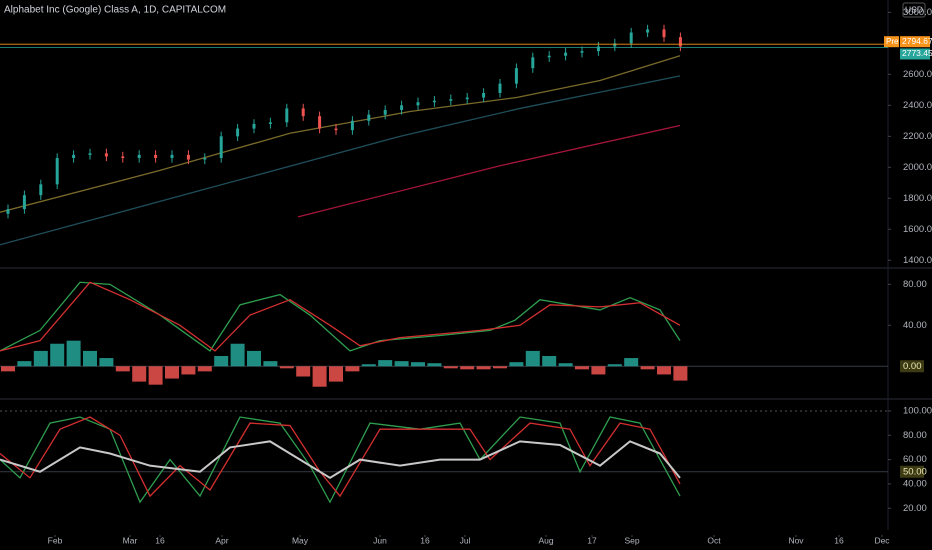  I want to click on y-tick-label: 0.00, so click(912, 366).